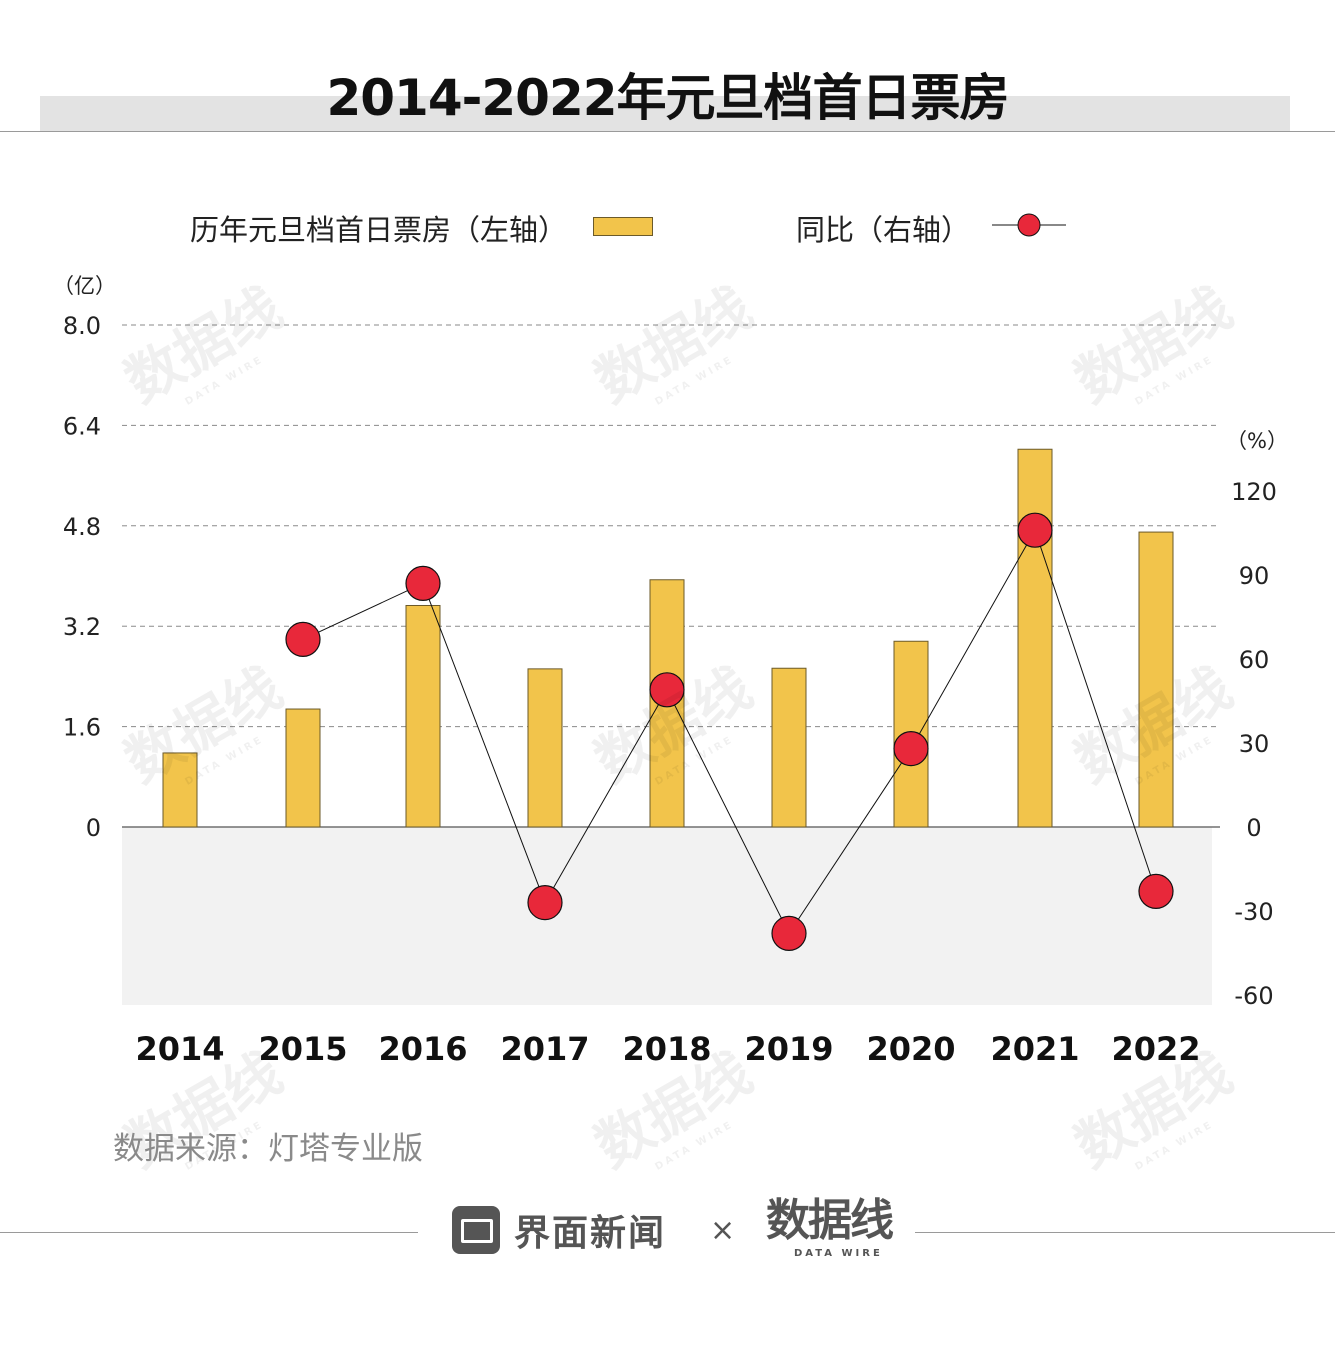 This screenshot has width=1335, height=1348. I want to click on brand-icon, so click(476, 1230).